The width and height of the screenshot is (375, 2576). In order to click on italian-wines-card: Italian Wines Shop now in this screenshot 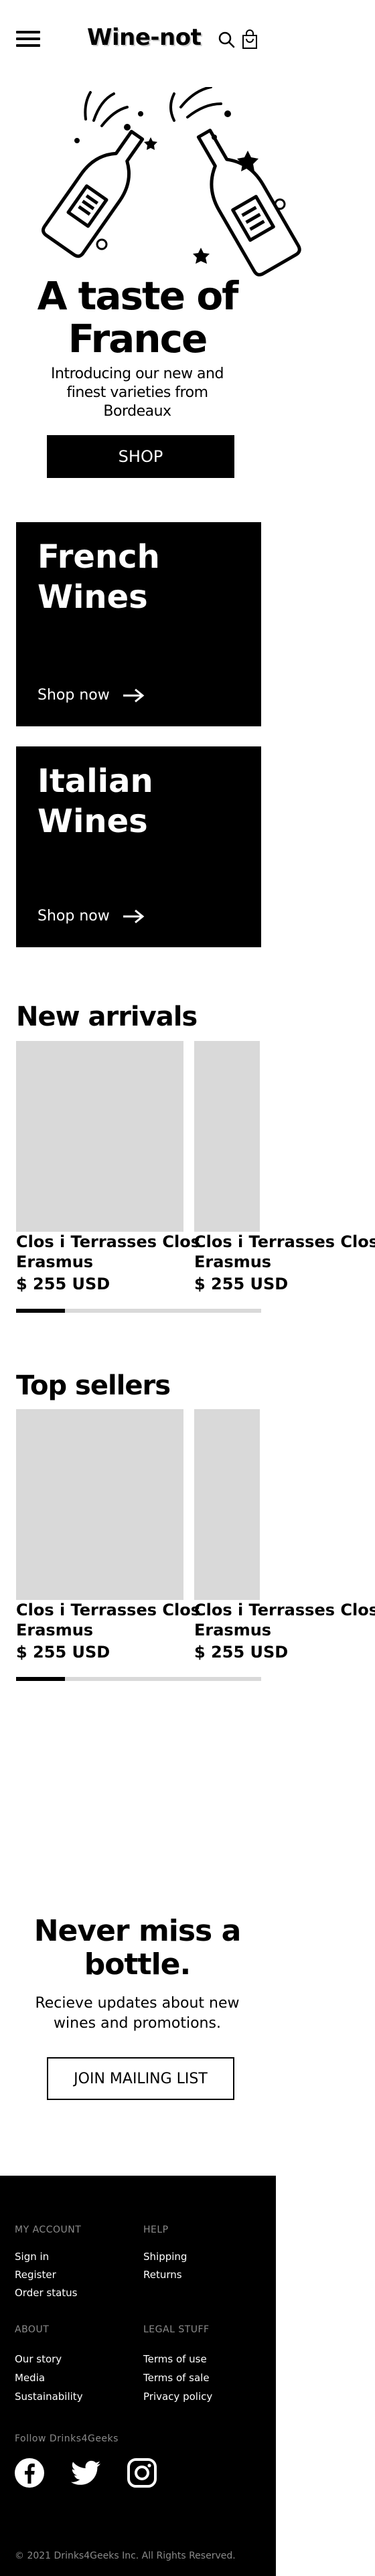, I will do `click(138, 846)`.